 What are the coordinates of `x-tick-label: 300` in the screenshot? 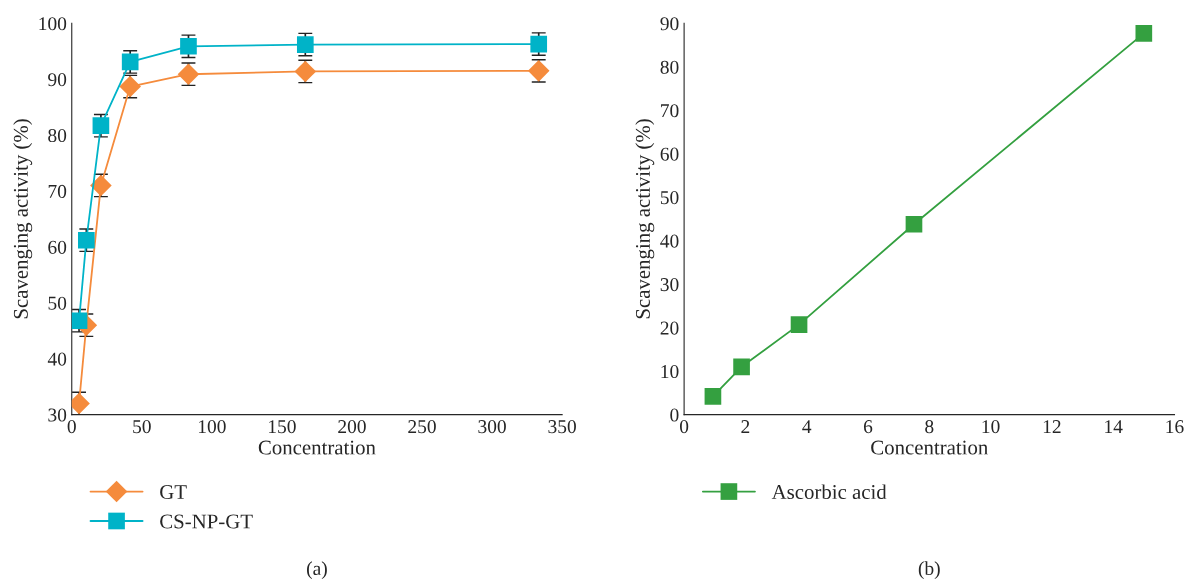 It's located at (492, 427).